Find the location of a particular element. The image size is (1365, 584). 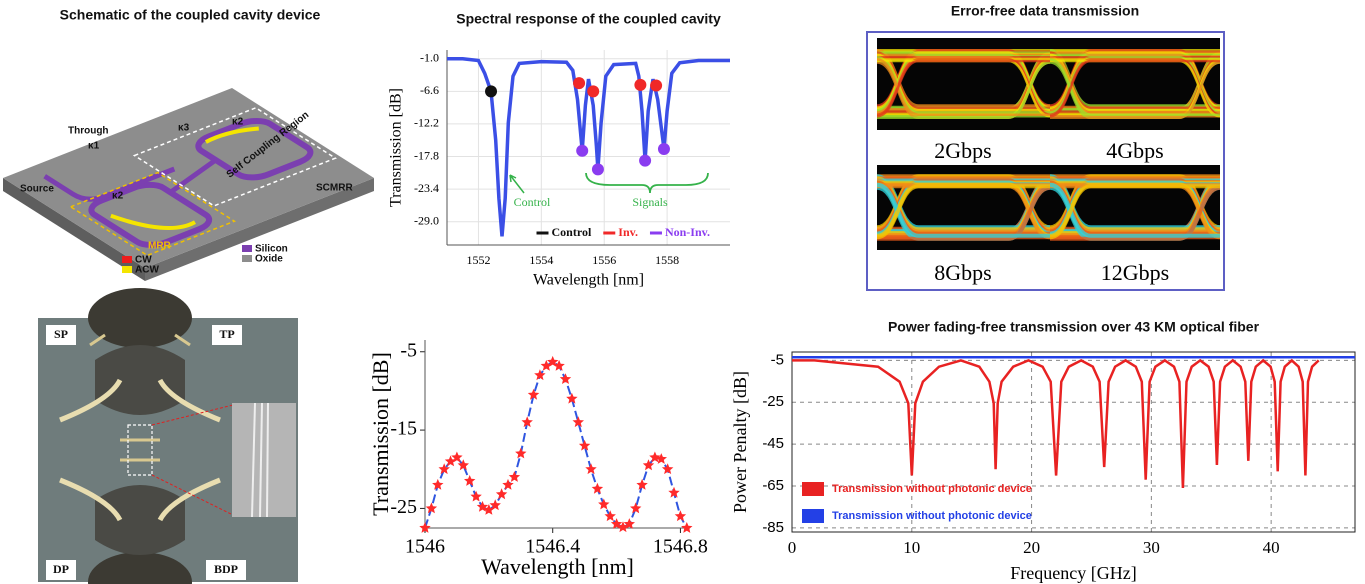

legend-item: Control is located at coordinates (564, 232).